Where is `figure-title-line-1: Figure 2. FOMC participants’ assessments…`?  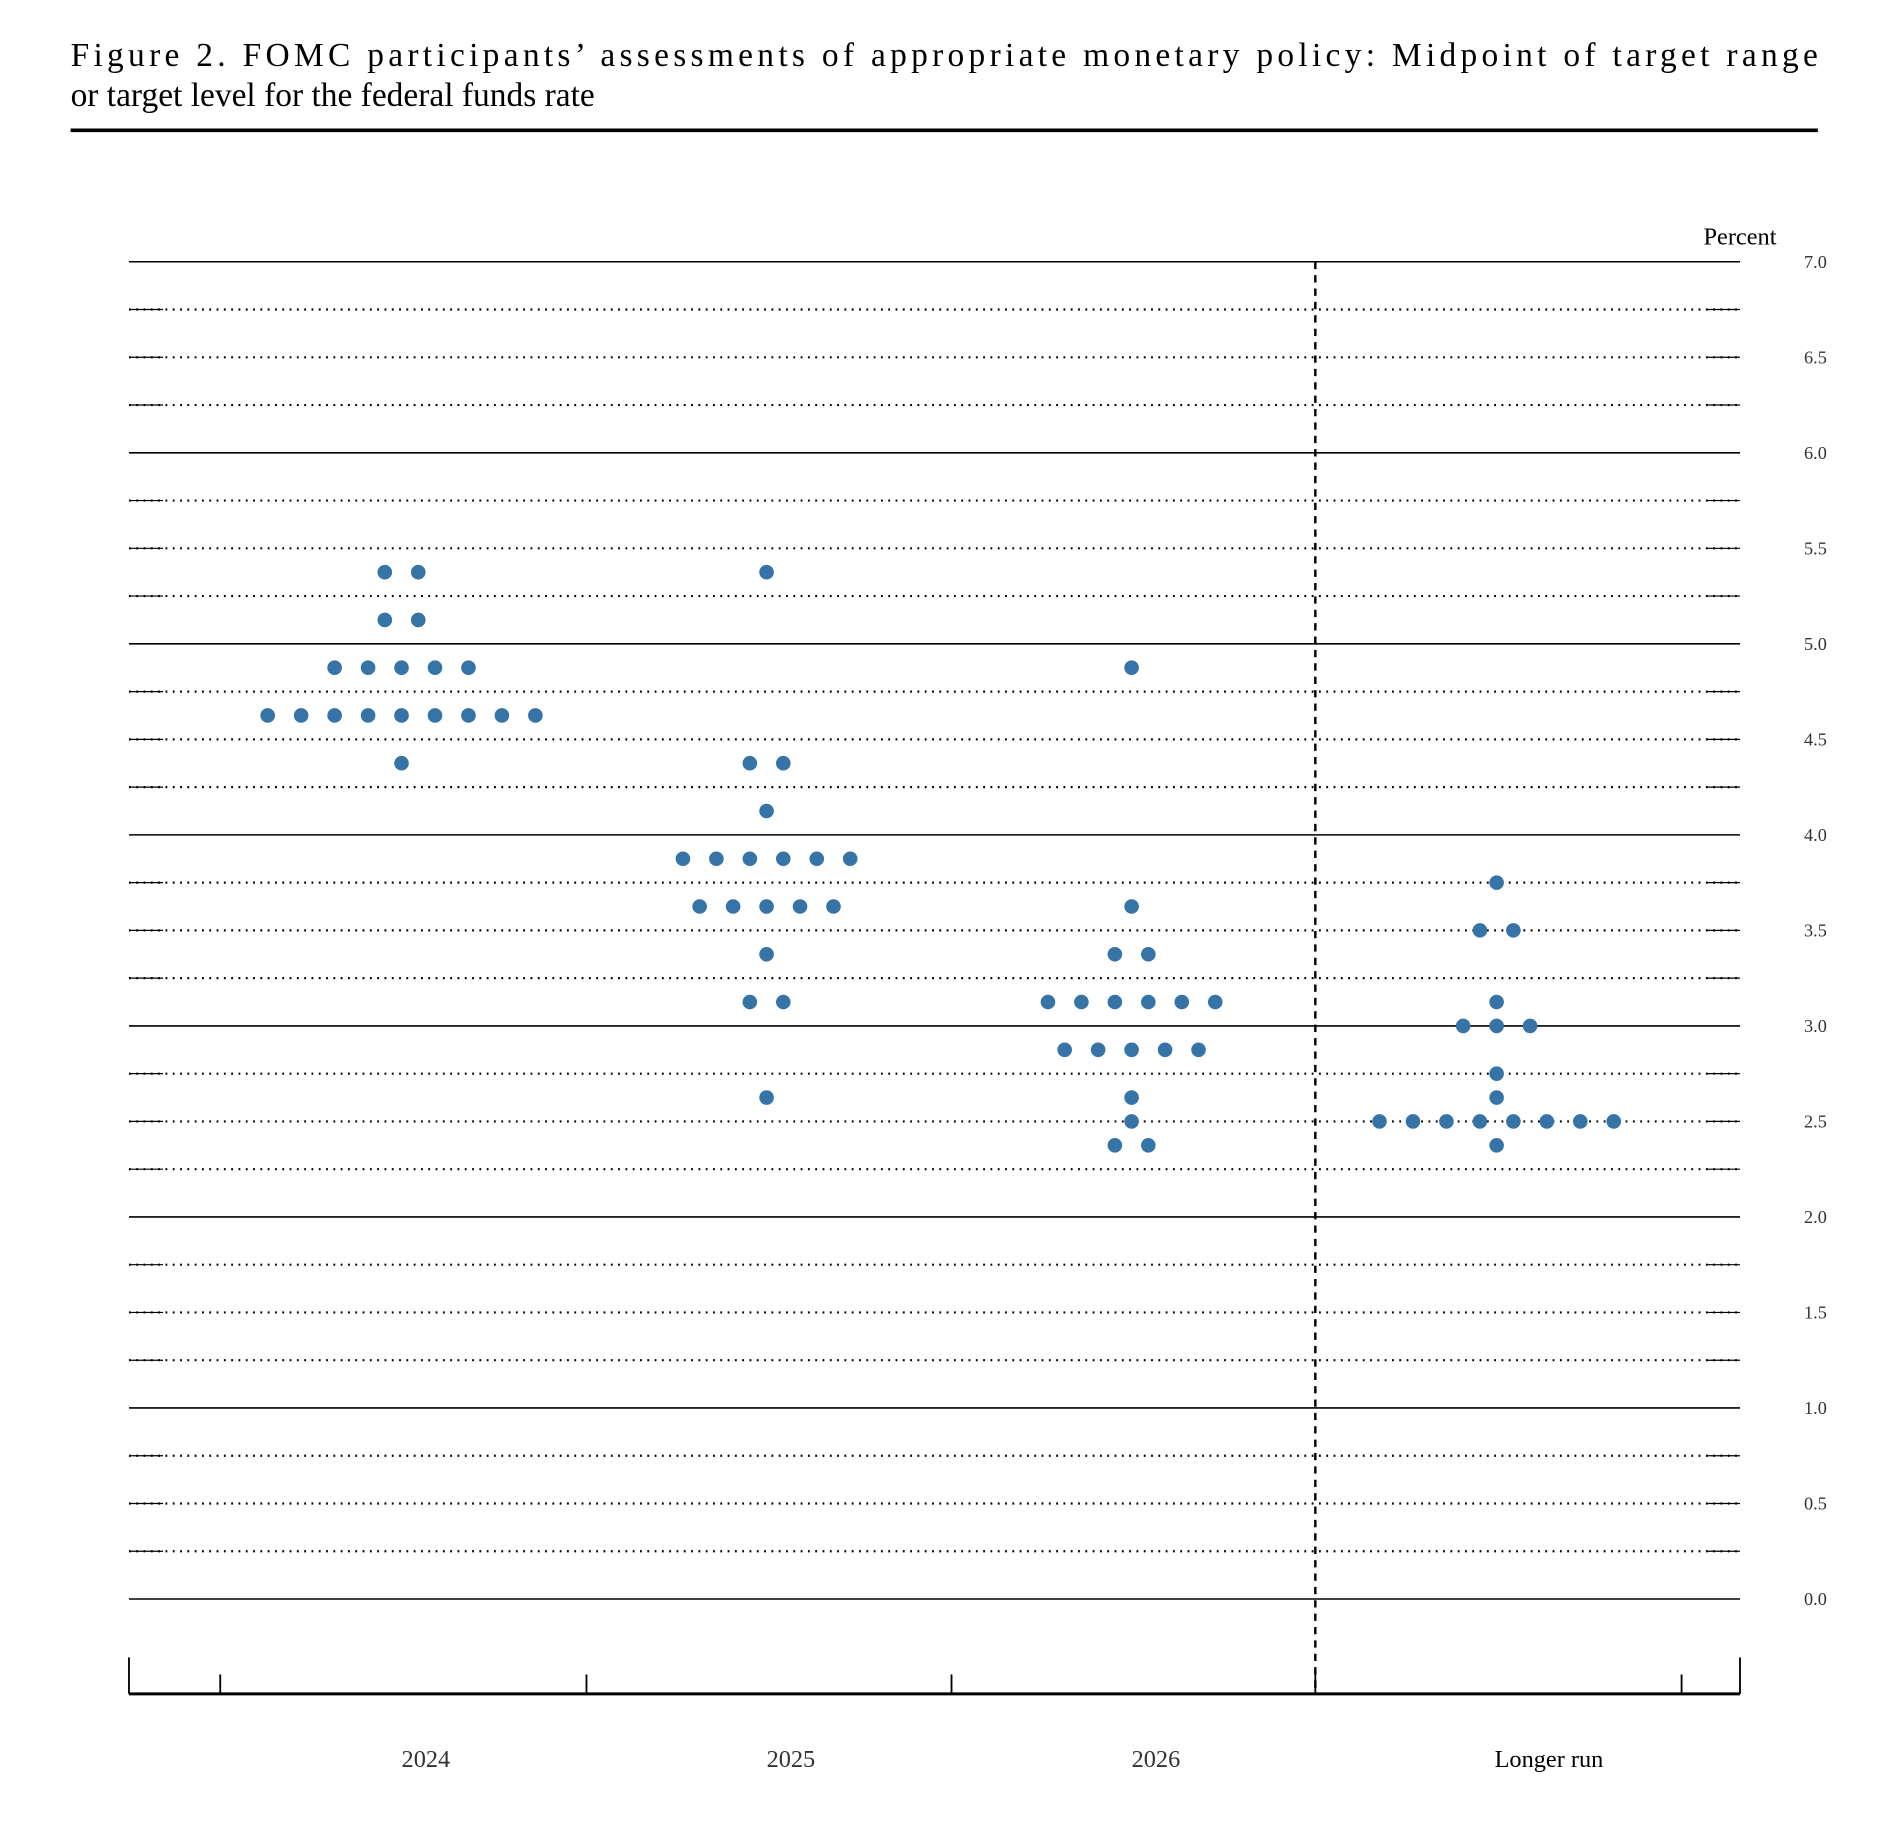
figure-title-line-1: Figure 2. FOMC participants’ assessments… is located at coordinates (944, 55).